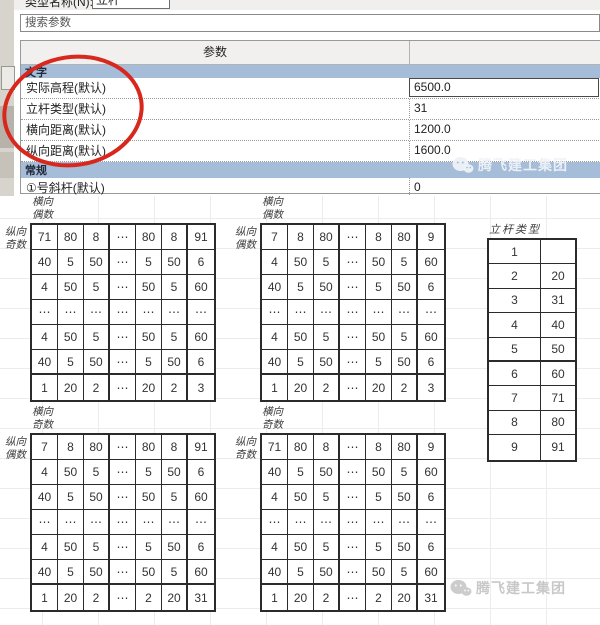 The height and width of the screenshot is (625, 600). Describe the element at coordinates (201, 447) in the screenshot. I see `grid-cell: 91` at that location.